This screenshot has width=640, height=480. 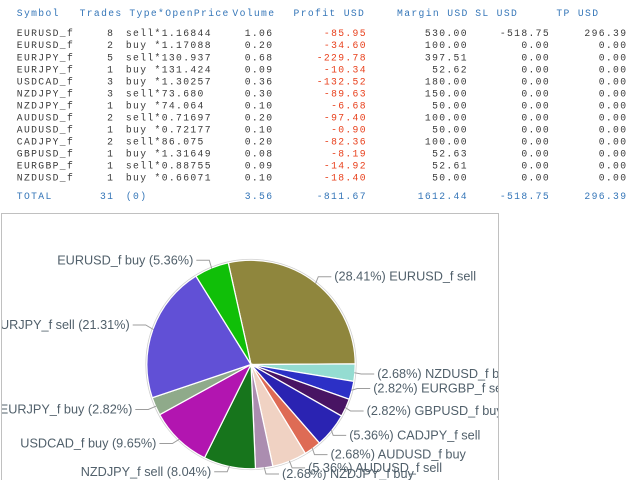 What do you see at coordinates (450, 69) in the screenshot?
I see `svg-text: 52.62` at bounding box center [450, 69].